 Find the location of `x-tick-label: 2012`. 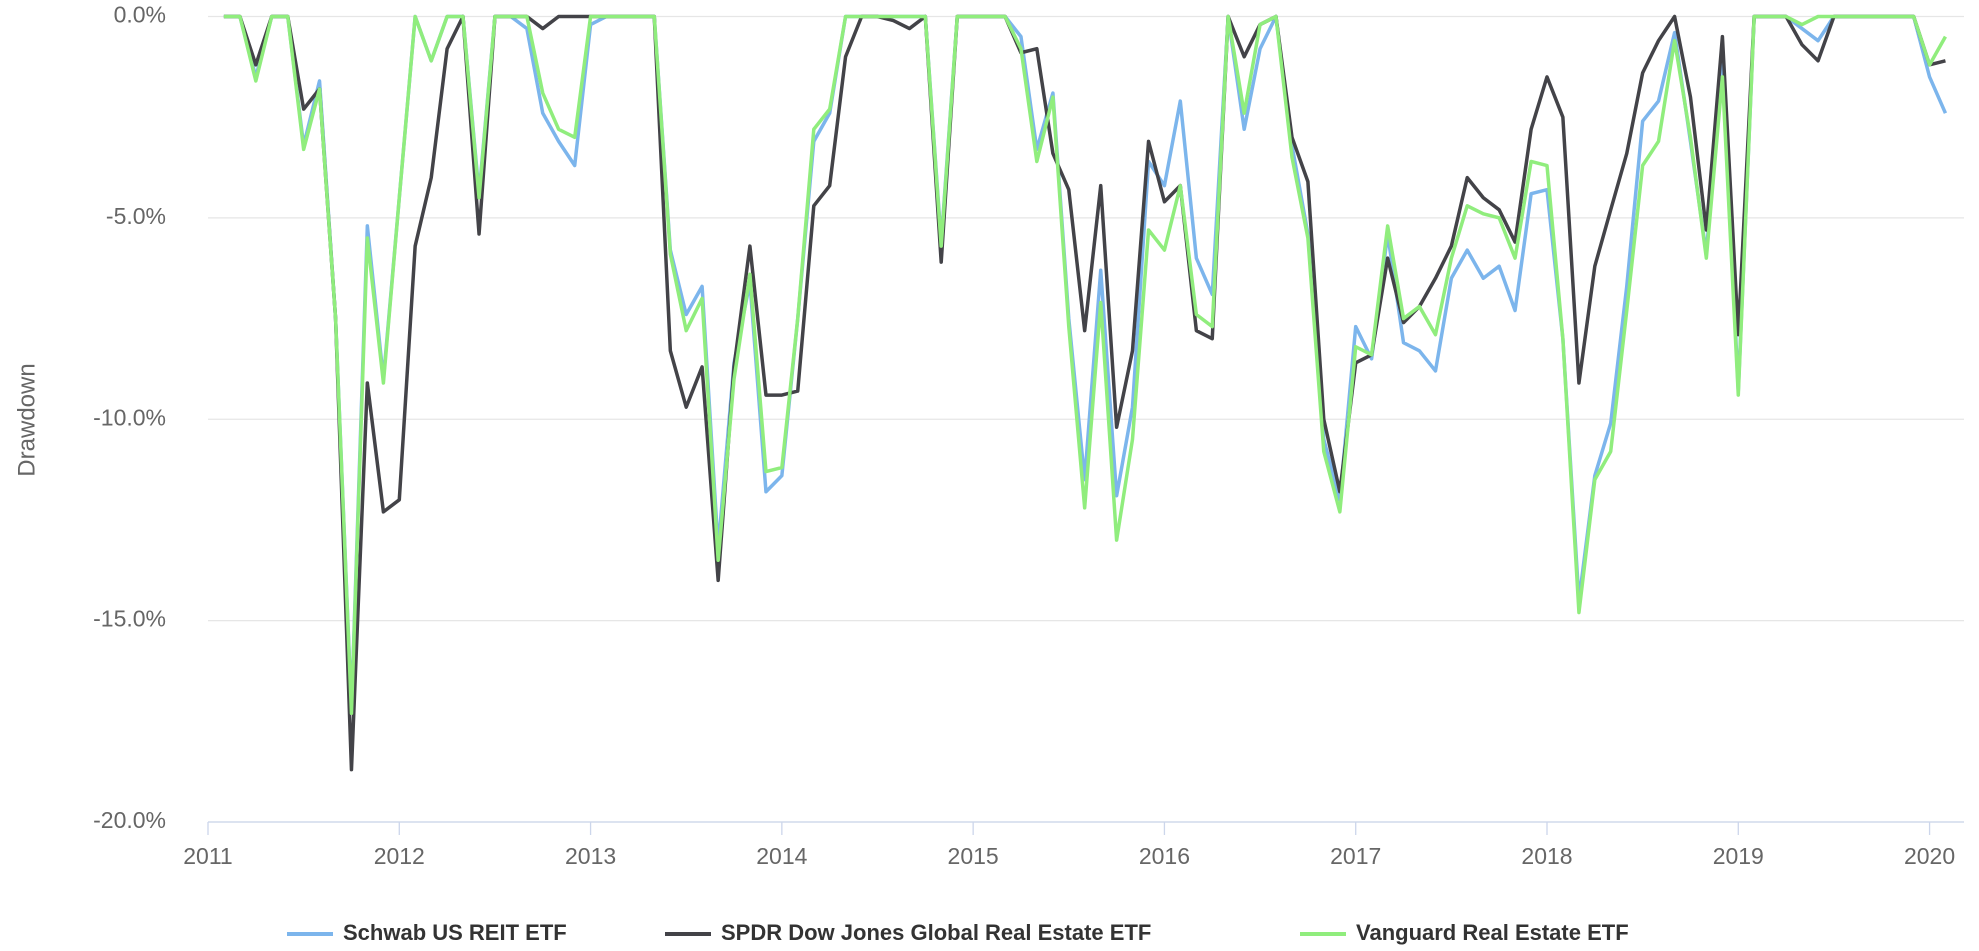

x-tick-label: 2012 is located at coordinates (399, 856).